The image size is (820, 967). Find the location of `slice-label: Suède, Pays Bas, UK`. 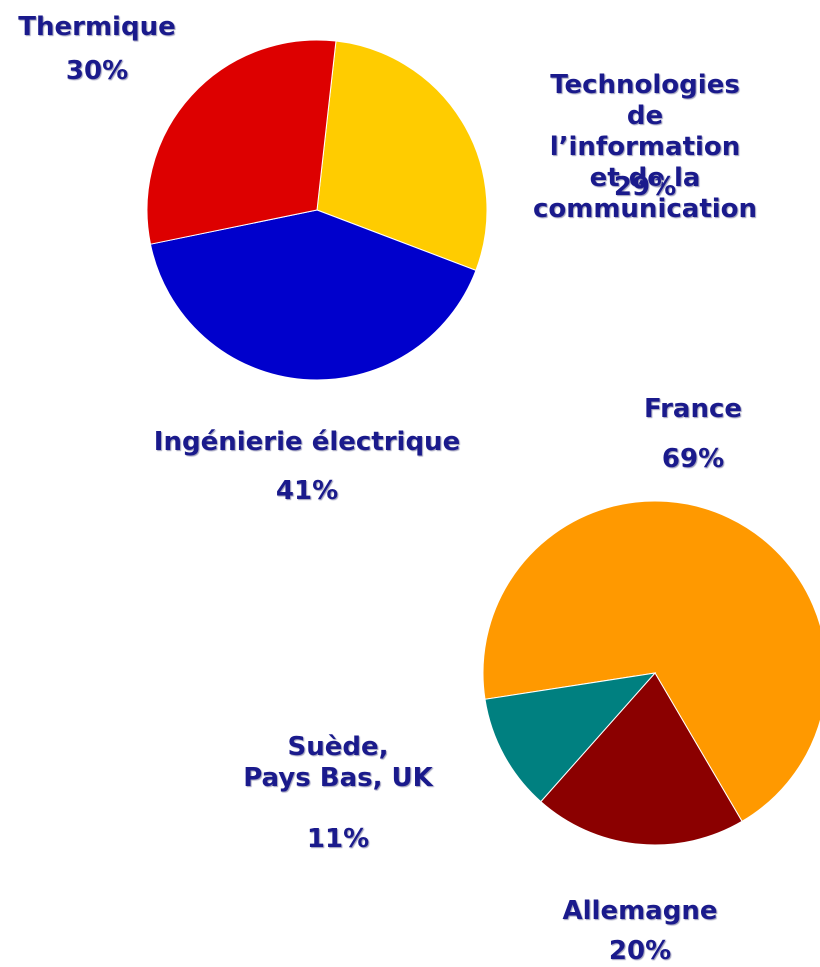

slice-label: Suède, Pays Bas, UK is located at coordinates (338, 762).